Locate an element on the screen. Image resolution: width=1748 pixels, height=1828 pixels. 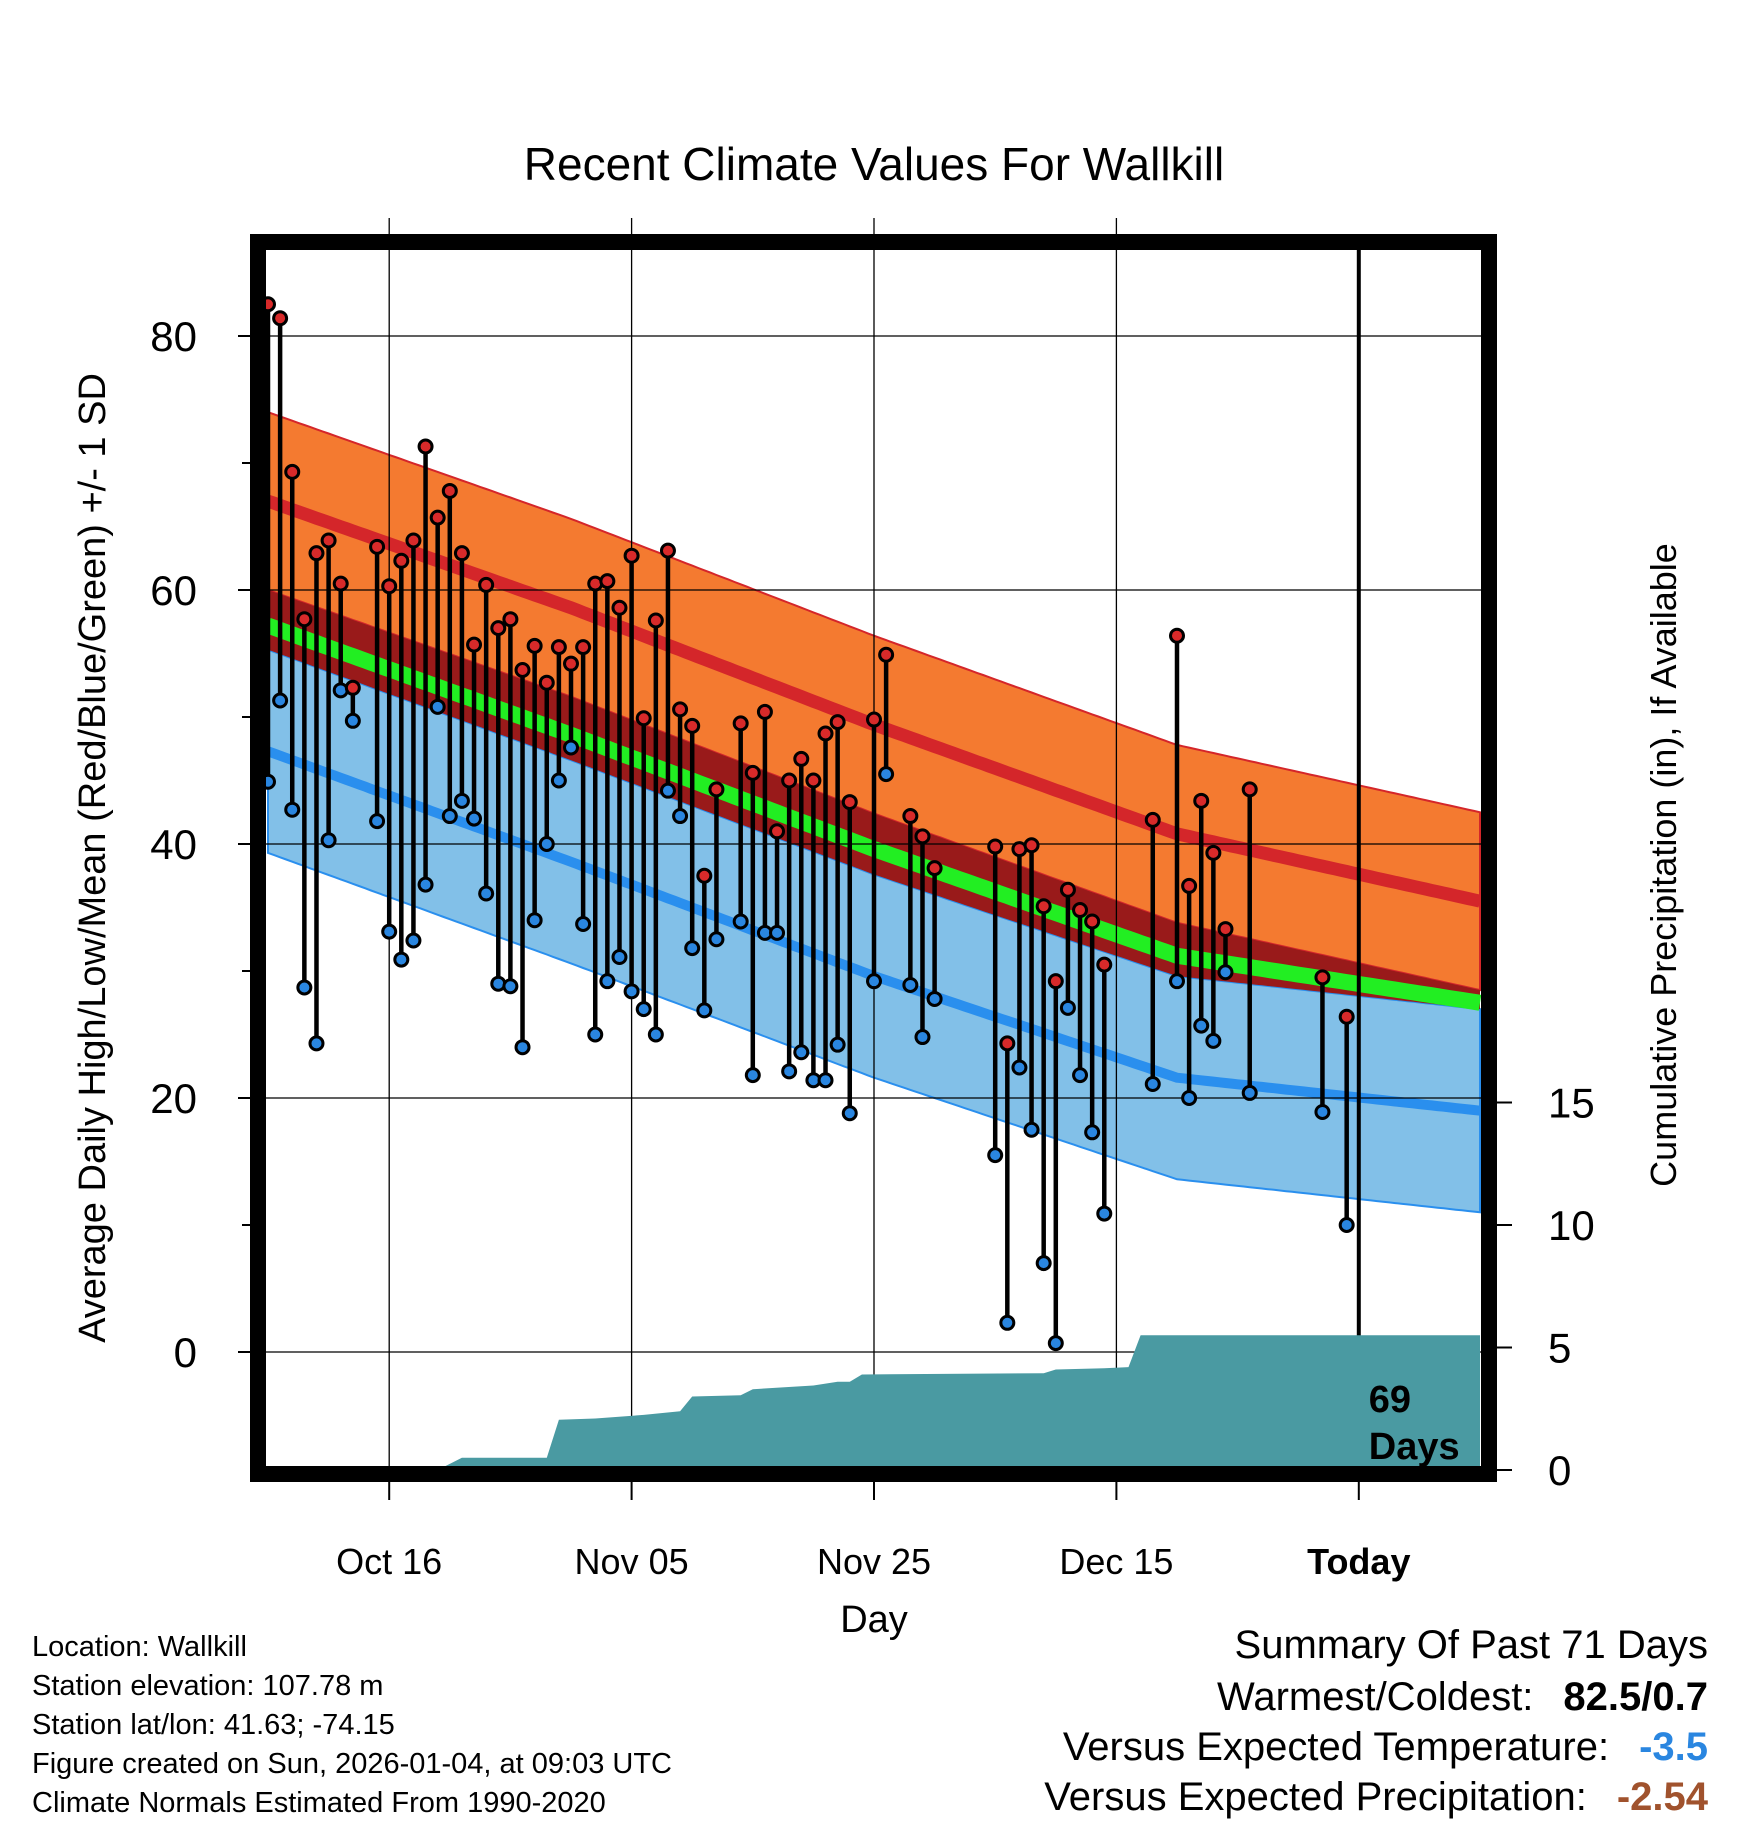
x-axis-label: Day is located at coordinates (874, 1620).